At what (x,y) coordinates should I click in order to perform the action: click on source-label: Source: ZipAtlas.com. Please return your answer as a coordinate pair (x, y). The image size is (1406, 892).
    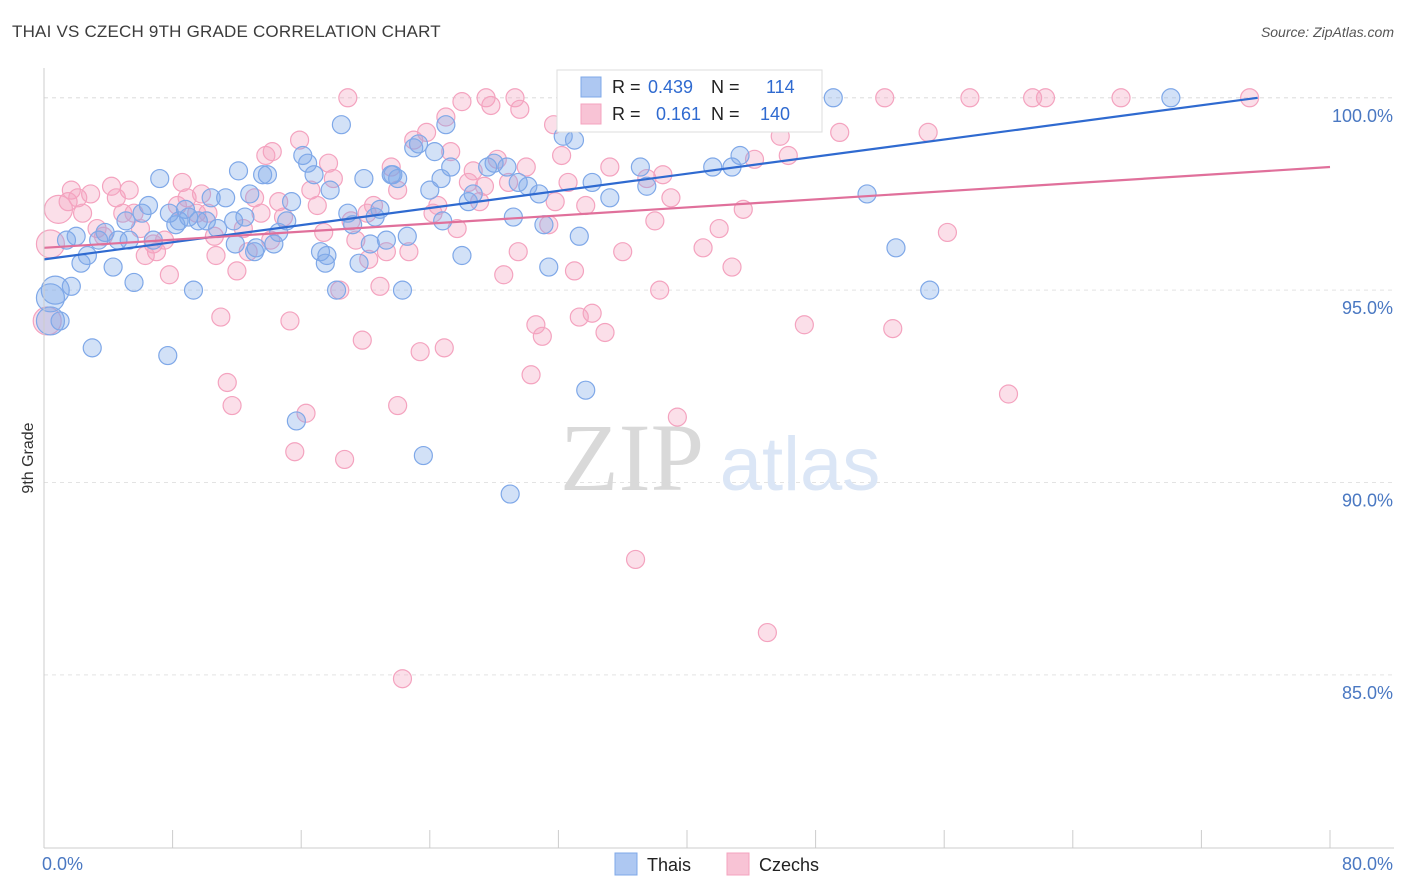
    Looking at the image, I should click on (1327, 32).